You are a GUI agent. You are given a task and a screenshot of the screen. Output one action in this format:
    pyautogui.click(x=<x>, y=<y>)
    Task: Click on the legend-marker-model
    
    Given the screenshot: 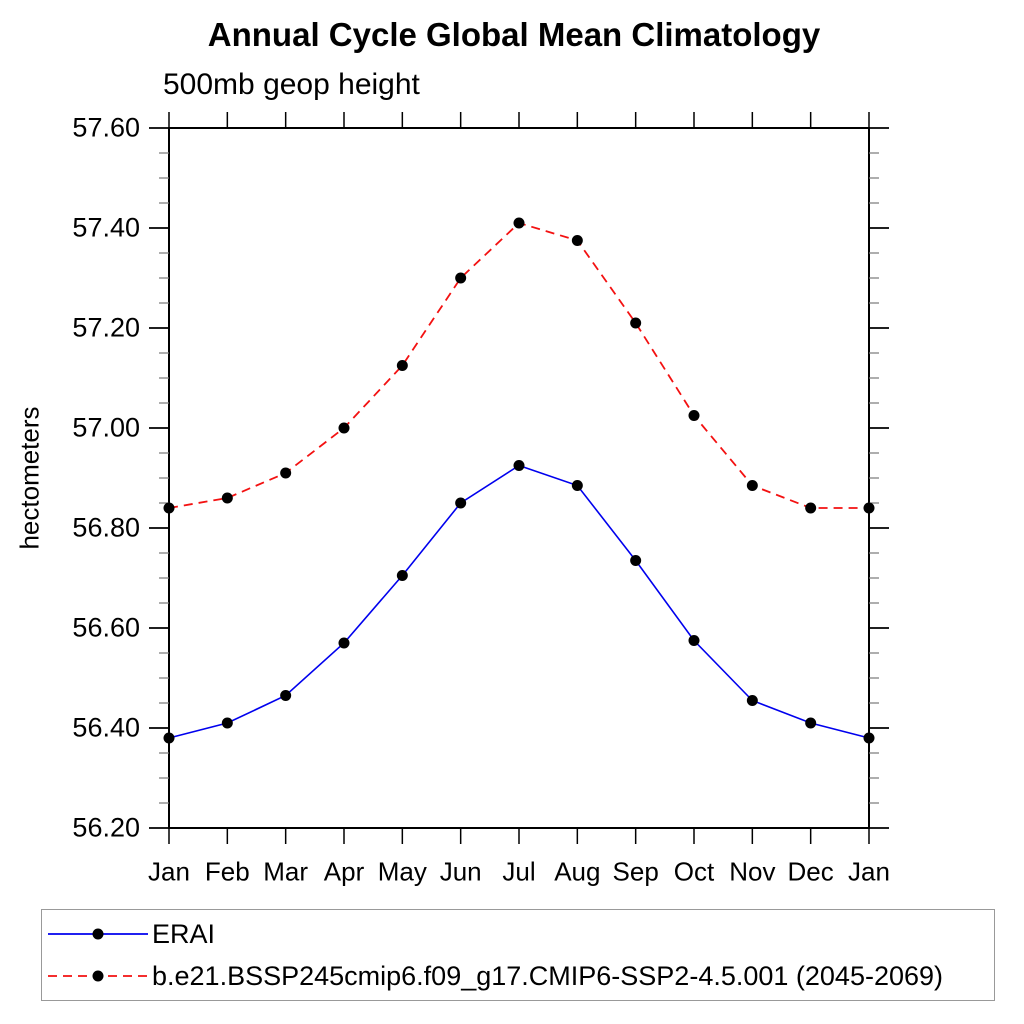 What is the action you would take?
    pyautogui.click(x=98, y=976)
    